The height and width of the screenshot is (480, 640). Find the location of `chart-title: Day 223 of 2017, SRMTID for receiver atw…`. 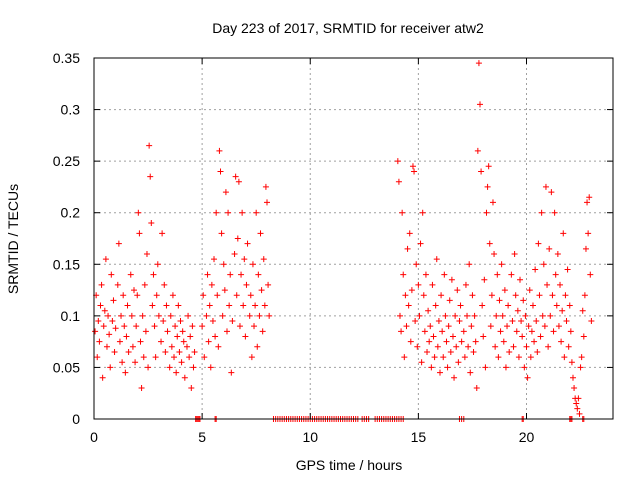

chart-title: Day 223 of 2017, SRMTID for receiver atw… is located at coordinates (348, 28).